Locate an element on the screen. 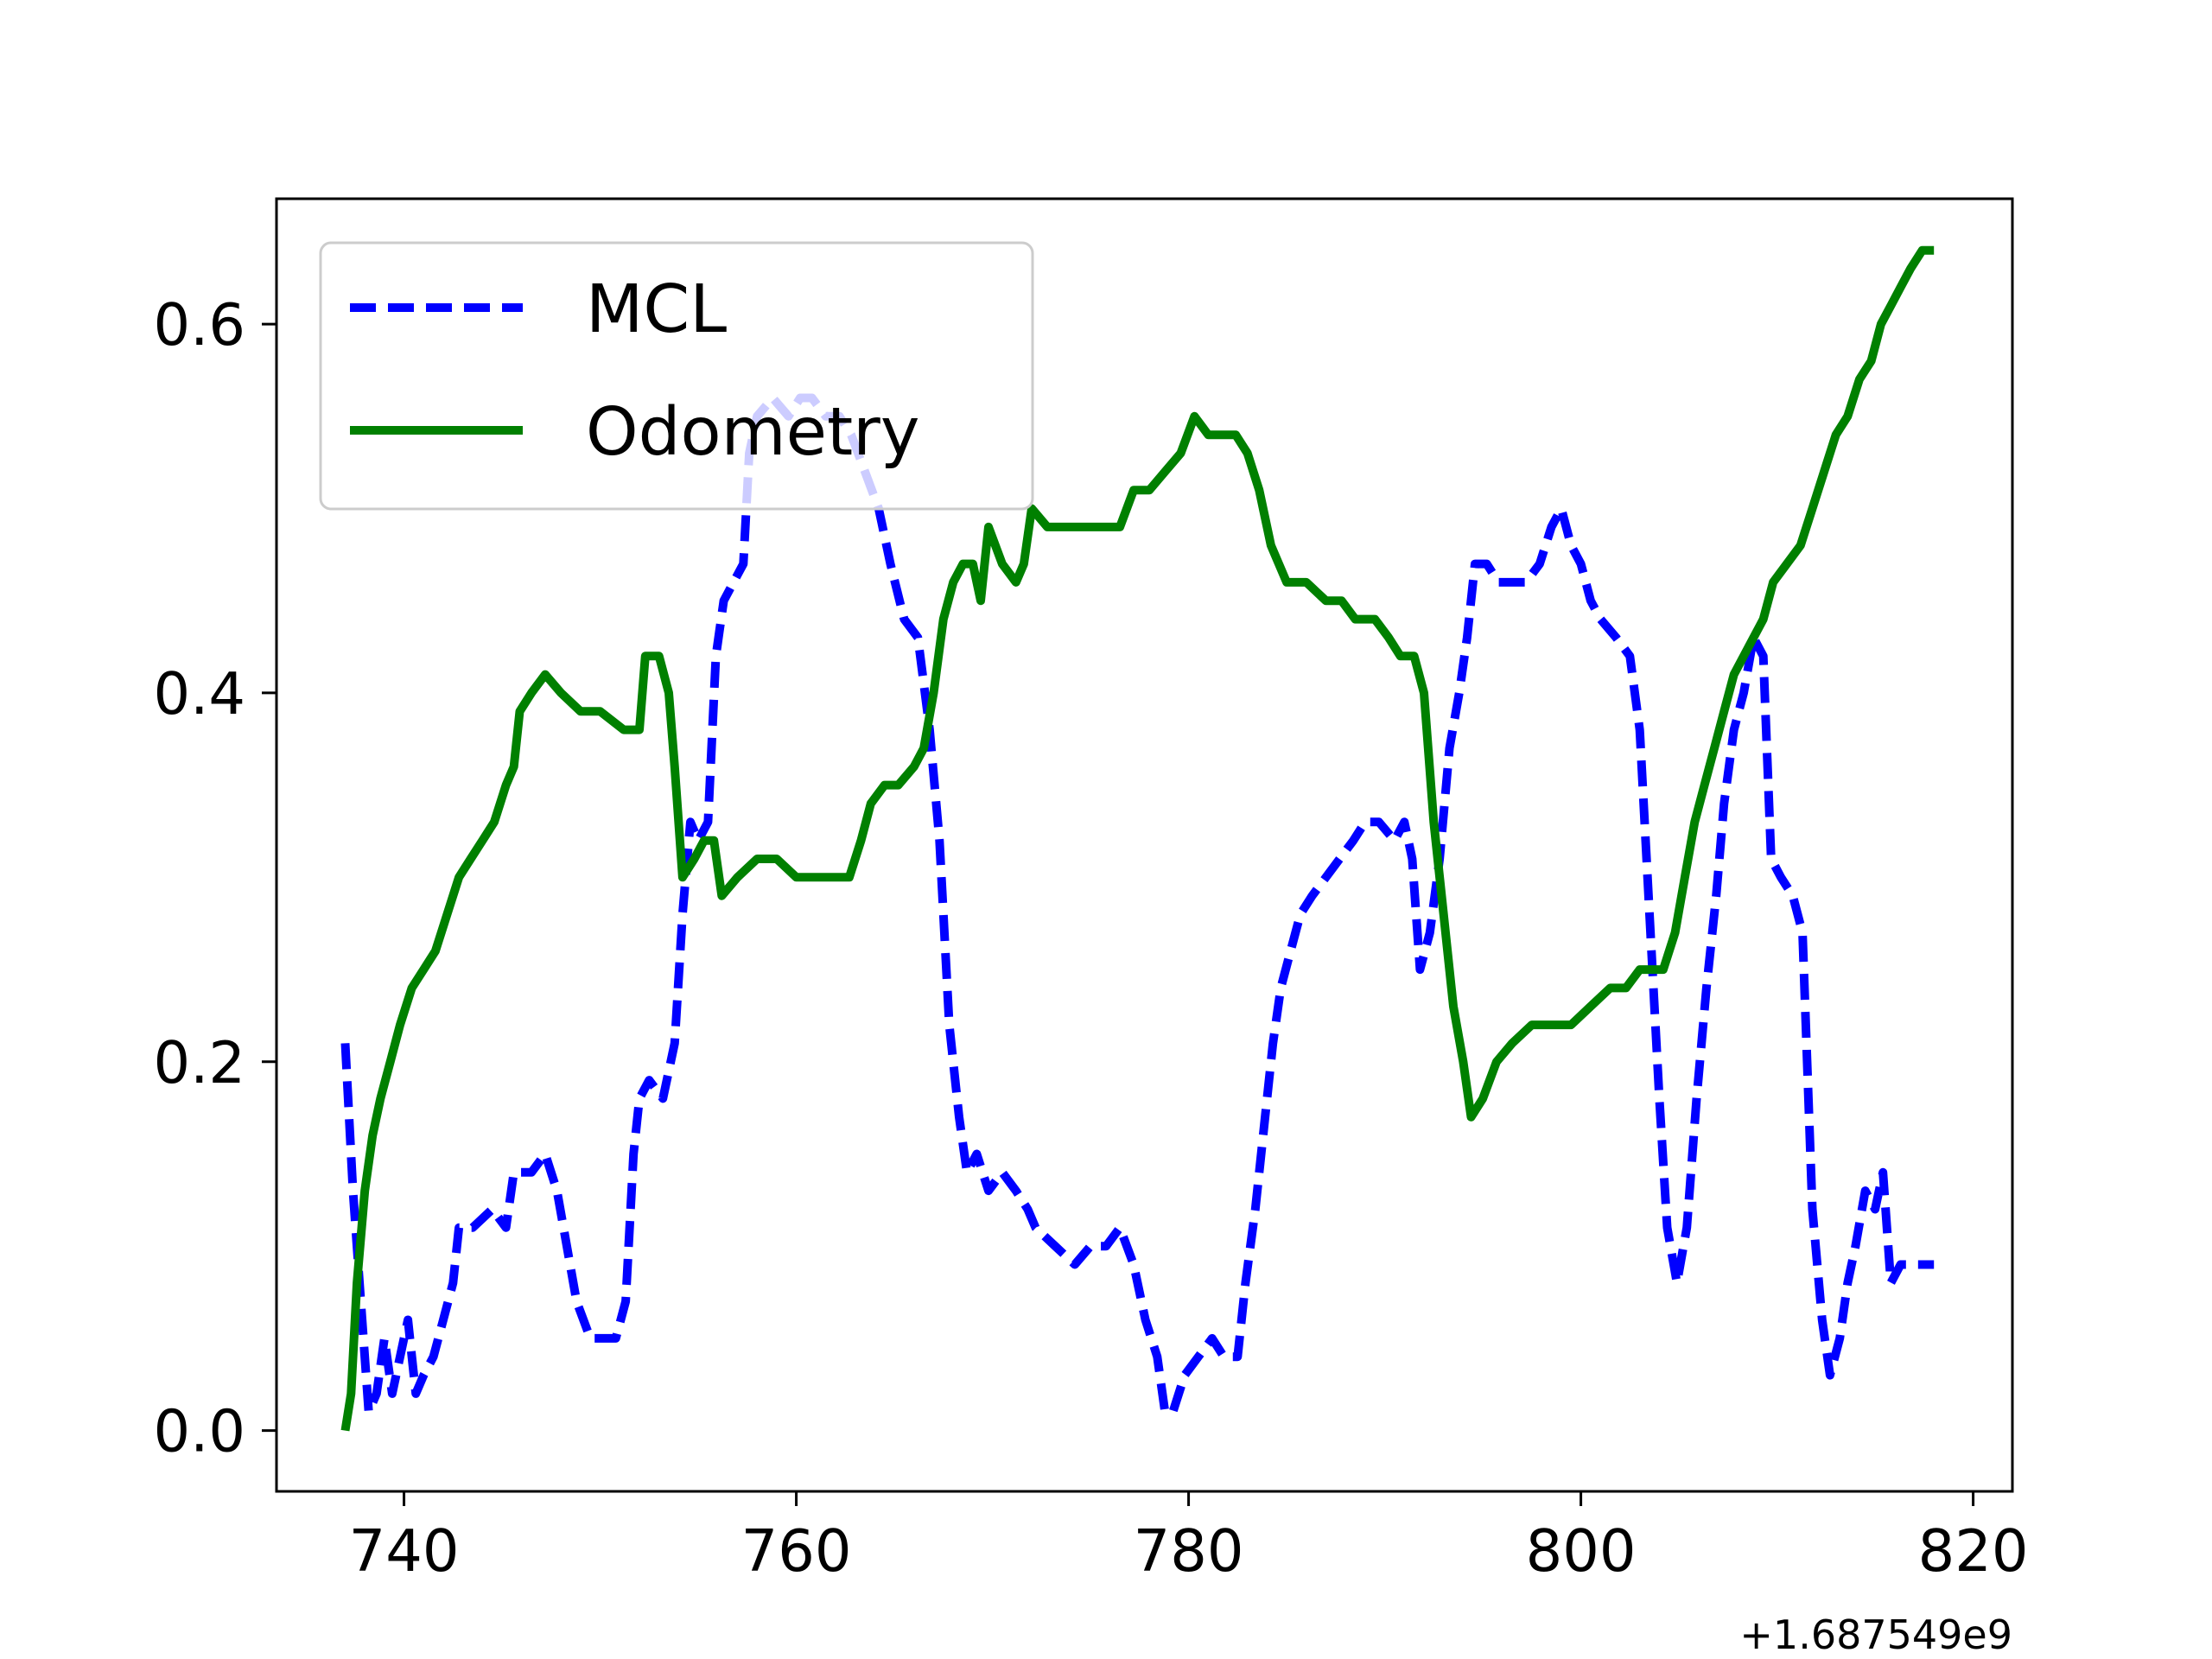 This screenshot has width=2212, height=1659. x-tick-label: 780 is located at coordinates (1189, 1551).